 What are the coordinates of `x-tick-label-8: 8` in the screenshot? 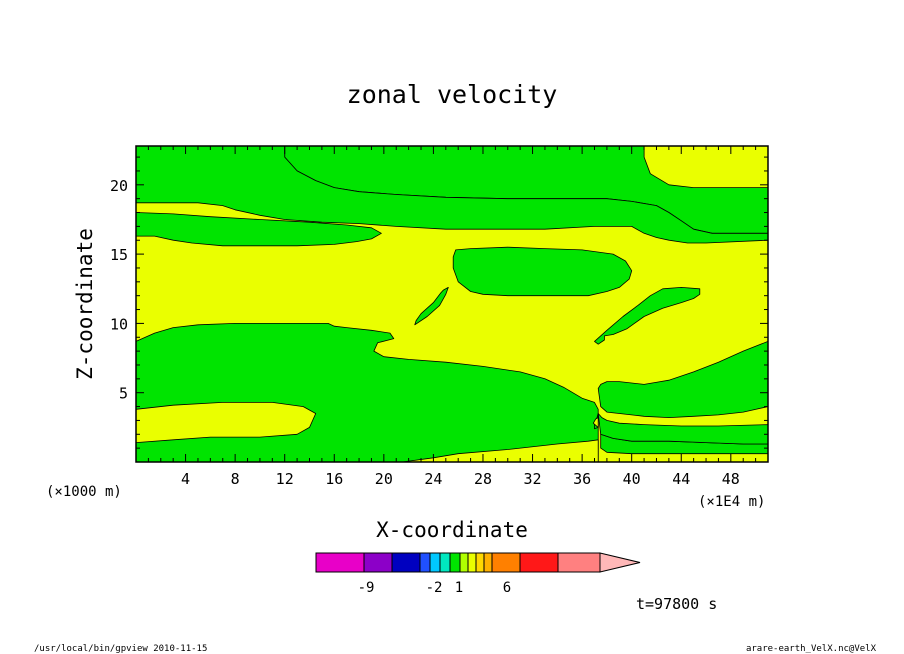 It's located at (235, 479).